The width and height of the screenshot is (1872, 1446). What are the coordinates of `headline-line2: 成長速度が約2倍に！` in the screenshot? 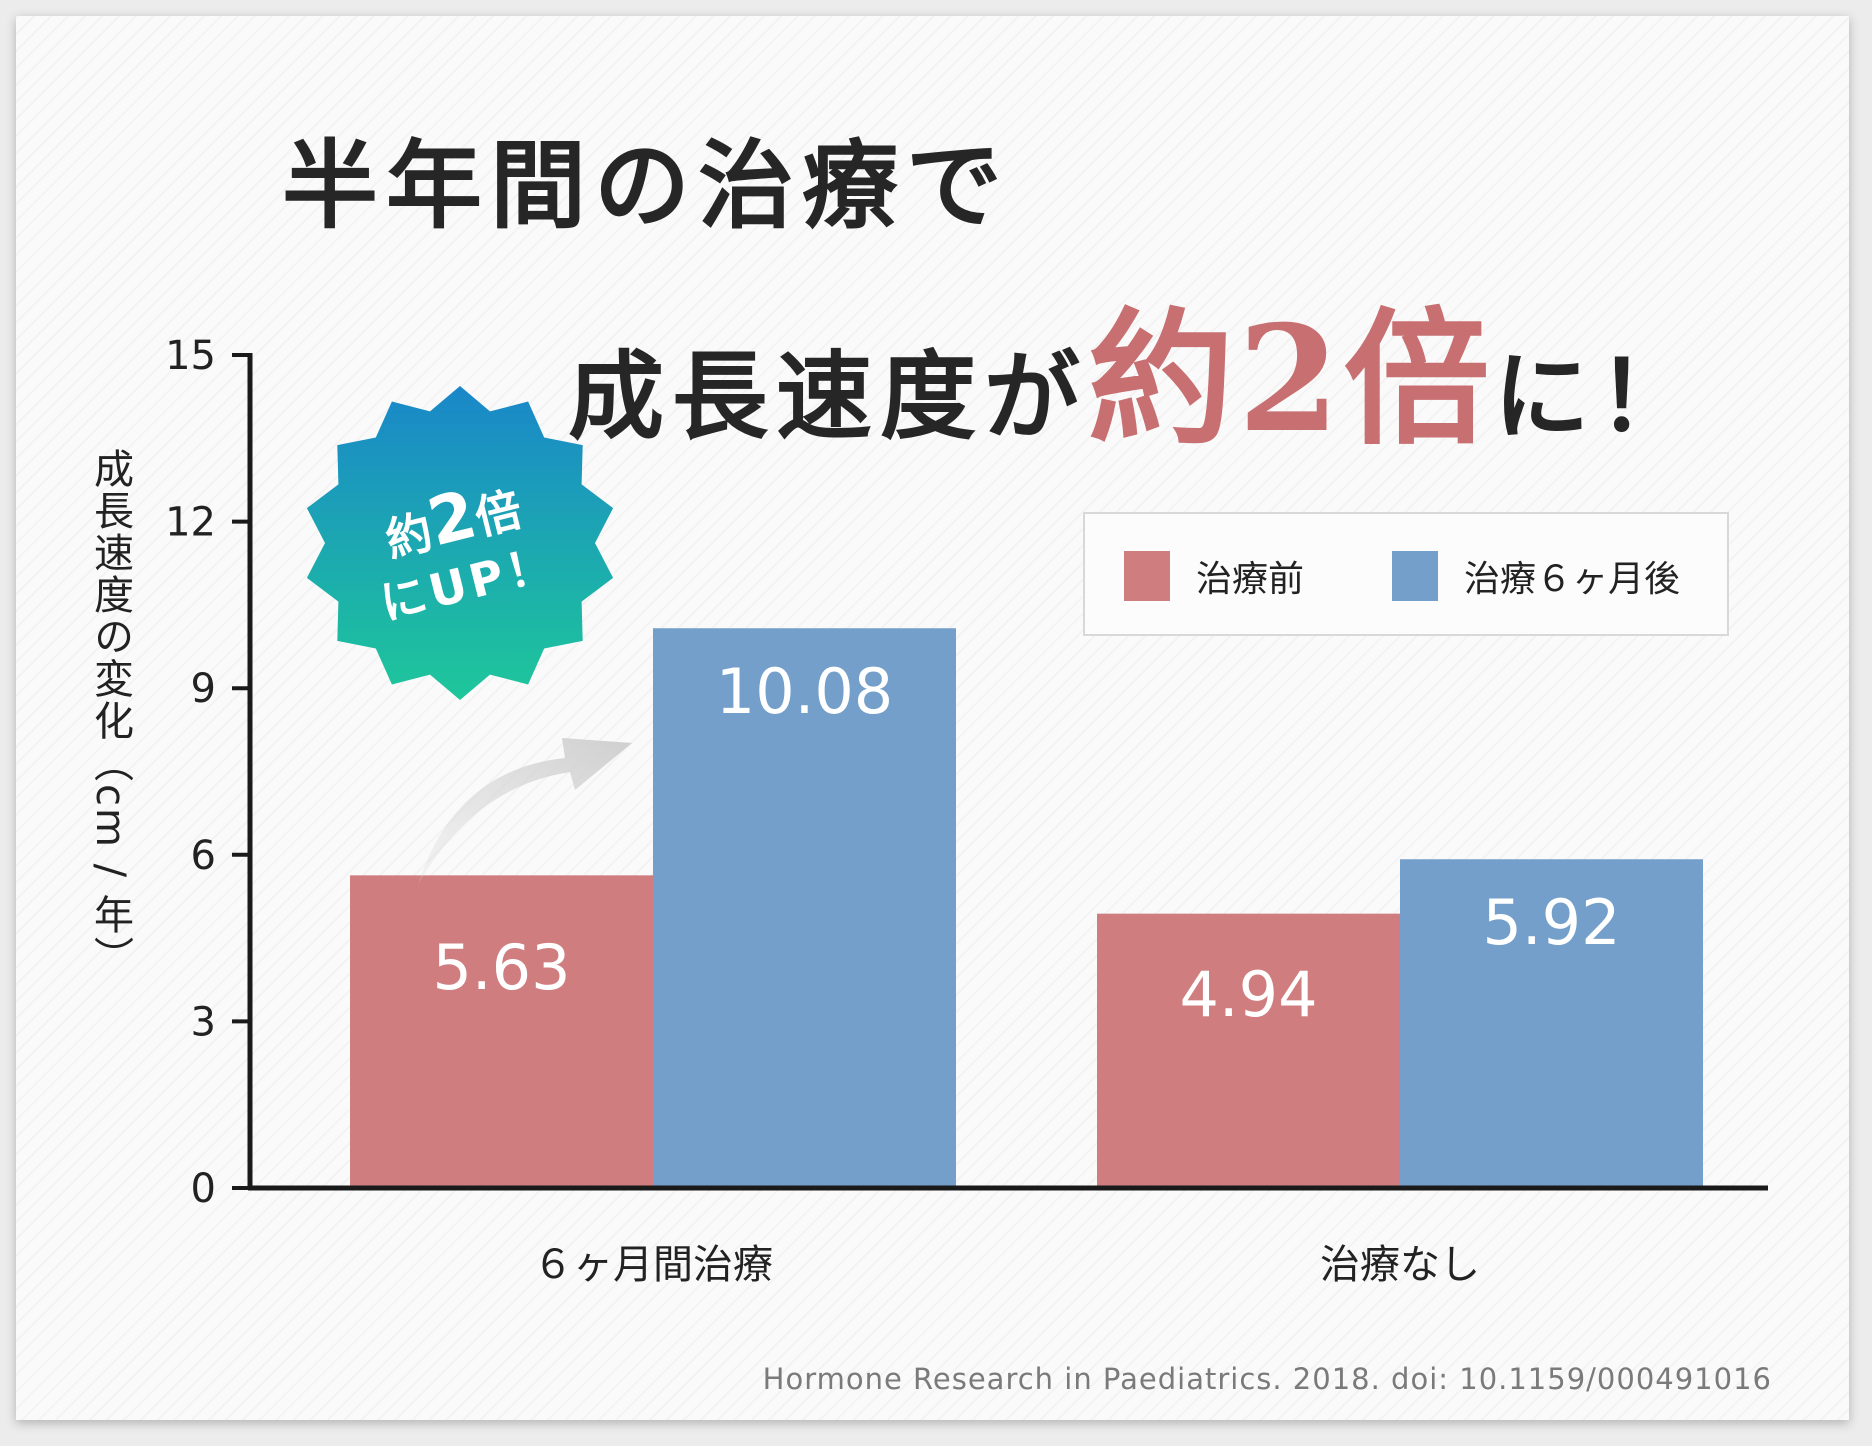 It's located at (1135, 367).